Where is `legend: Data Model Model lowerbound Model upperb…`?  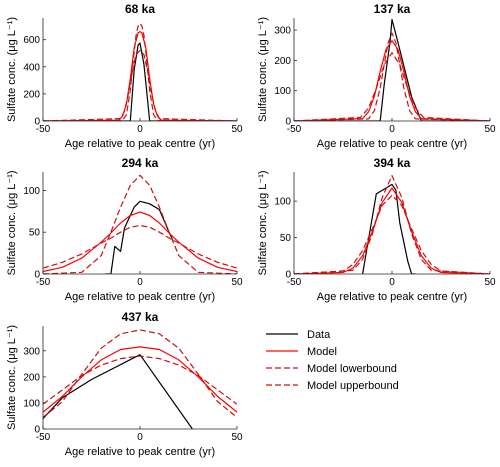 legend: Data Model Model lowerbound Model upperb… is located at coordinates (332, 360).